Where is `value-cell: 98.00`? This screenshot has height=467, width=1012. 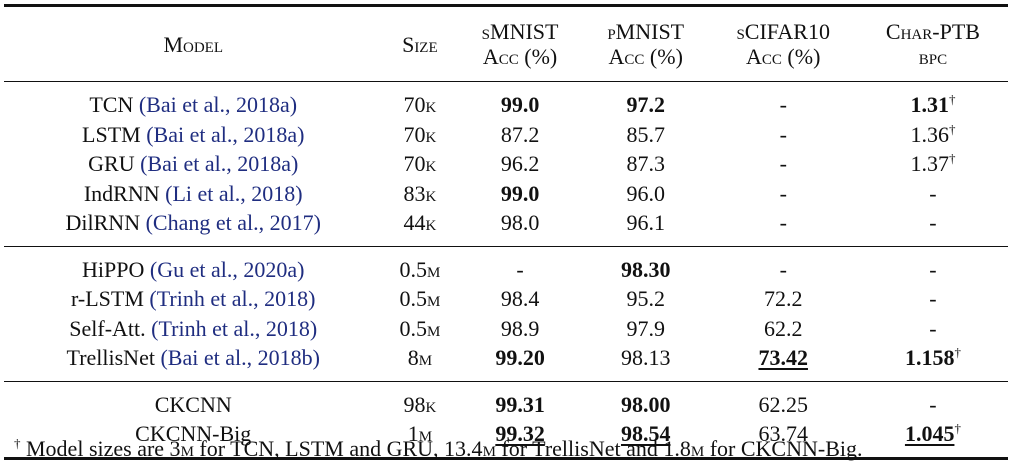 value-cell: 98.00 is located at coordinates (646, 400).